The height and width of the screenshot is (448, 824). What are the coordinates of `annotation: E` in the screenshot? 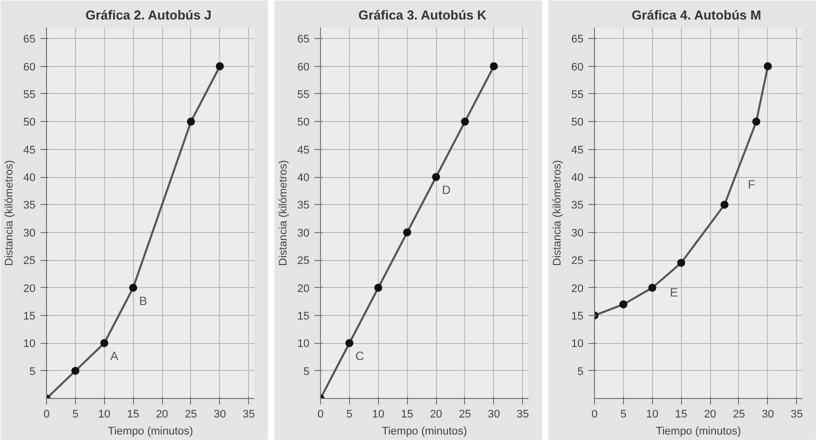 It's located at (674, 292).